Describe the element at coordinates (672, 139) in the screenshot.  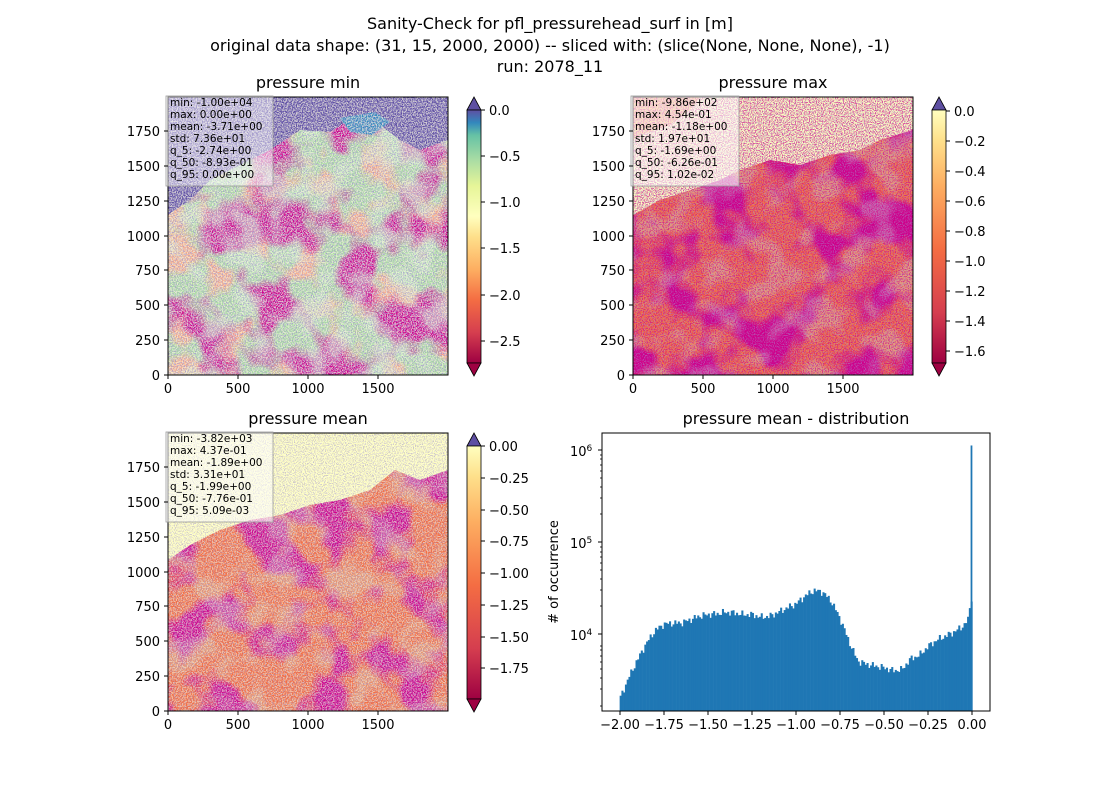
I see `stats-line: std: 1.97e+01` at that location.